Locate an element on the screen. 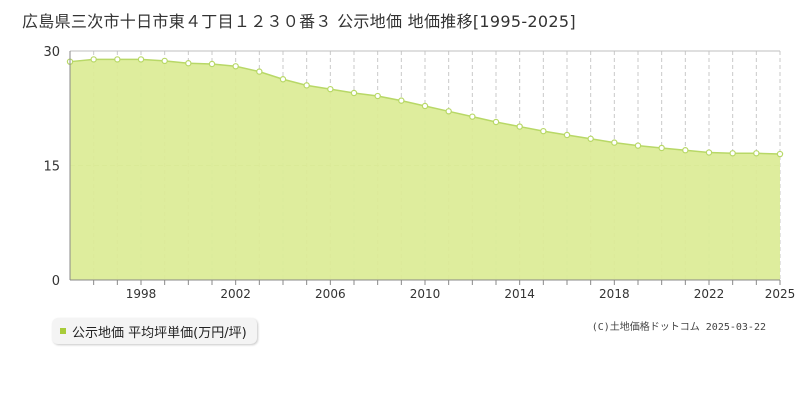  x-tick-label: 1998 is located at coordinates (141, 294).